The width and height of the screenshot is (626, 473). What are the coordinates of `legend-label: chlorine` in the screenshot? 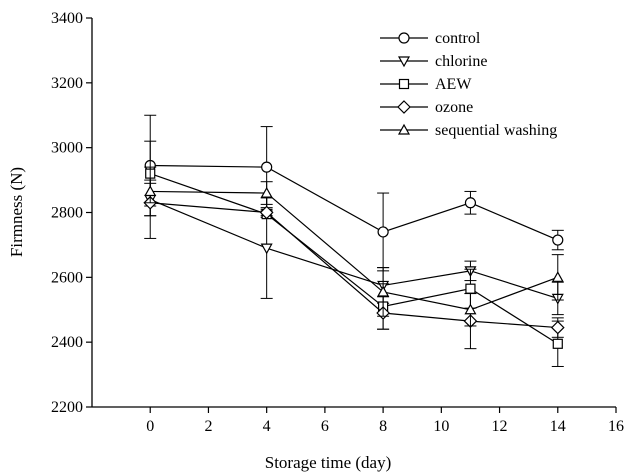 It's located at (461, 61).